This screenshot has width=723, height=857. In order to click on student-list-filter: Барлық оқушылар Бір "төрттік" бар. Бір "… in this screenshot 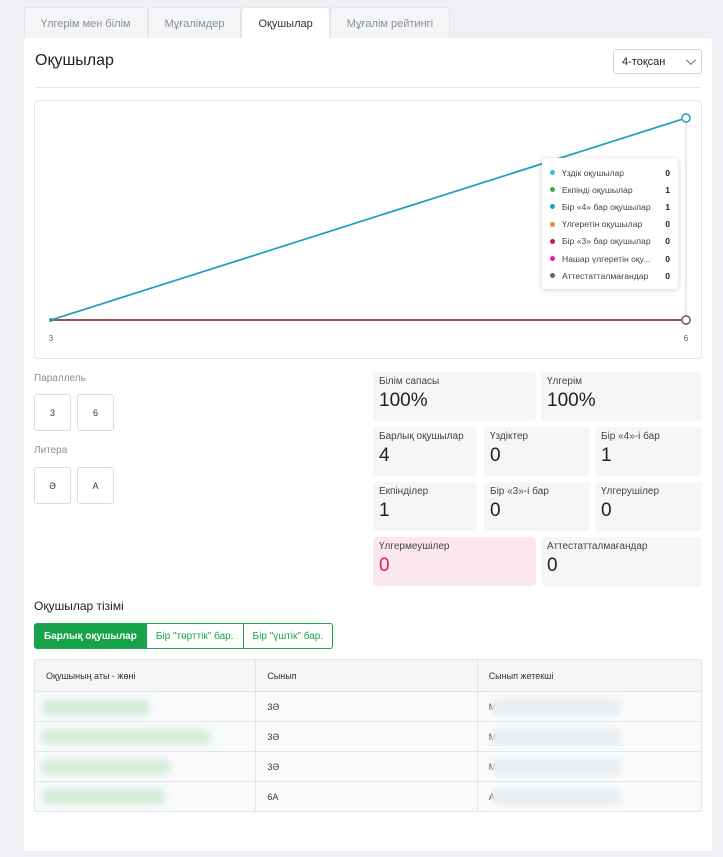, I will do `click(184, 636)`.